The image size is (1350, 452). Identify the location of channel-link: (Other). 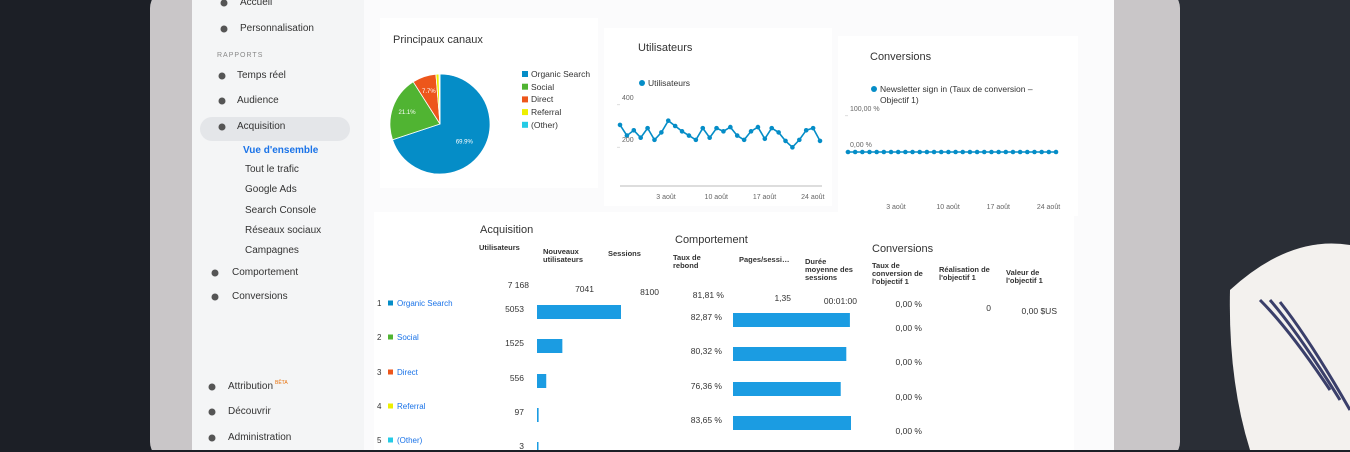
(410, 440).